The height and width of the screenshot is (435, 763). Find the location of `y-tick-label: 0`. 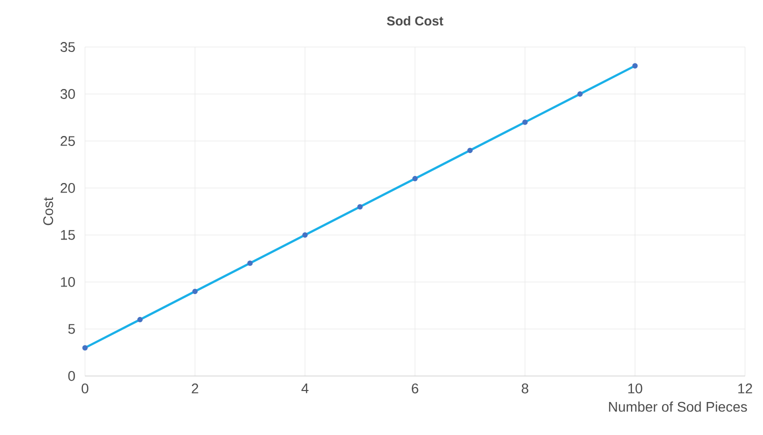

y-tick-label: 0 is located at coordinates (71, 376).